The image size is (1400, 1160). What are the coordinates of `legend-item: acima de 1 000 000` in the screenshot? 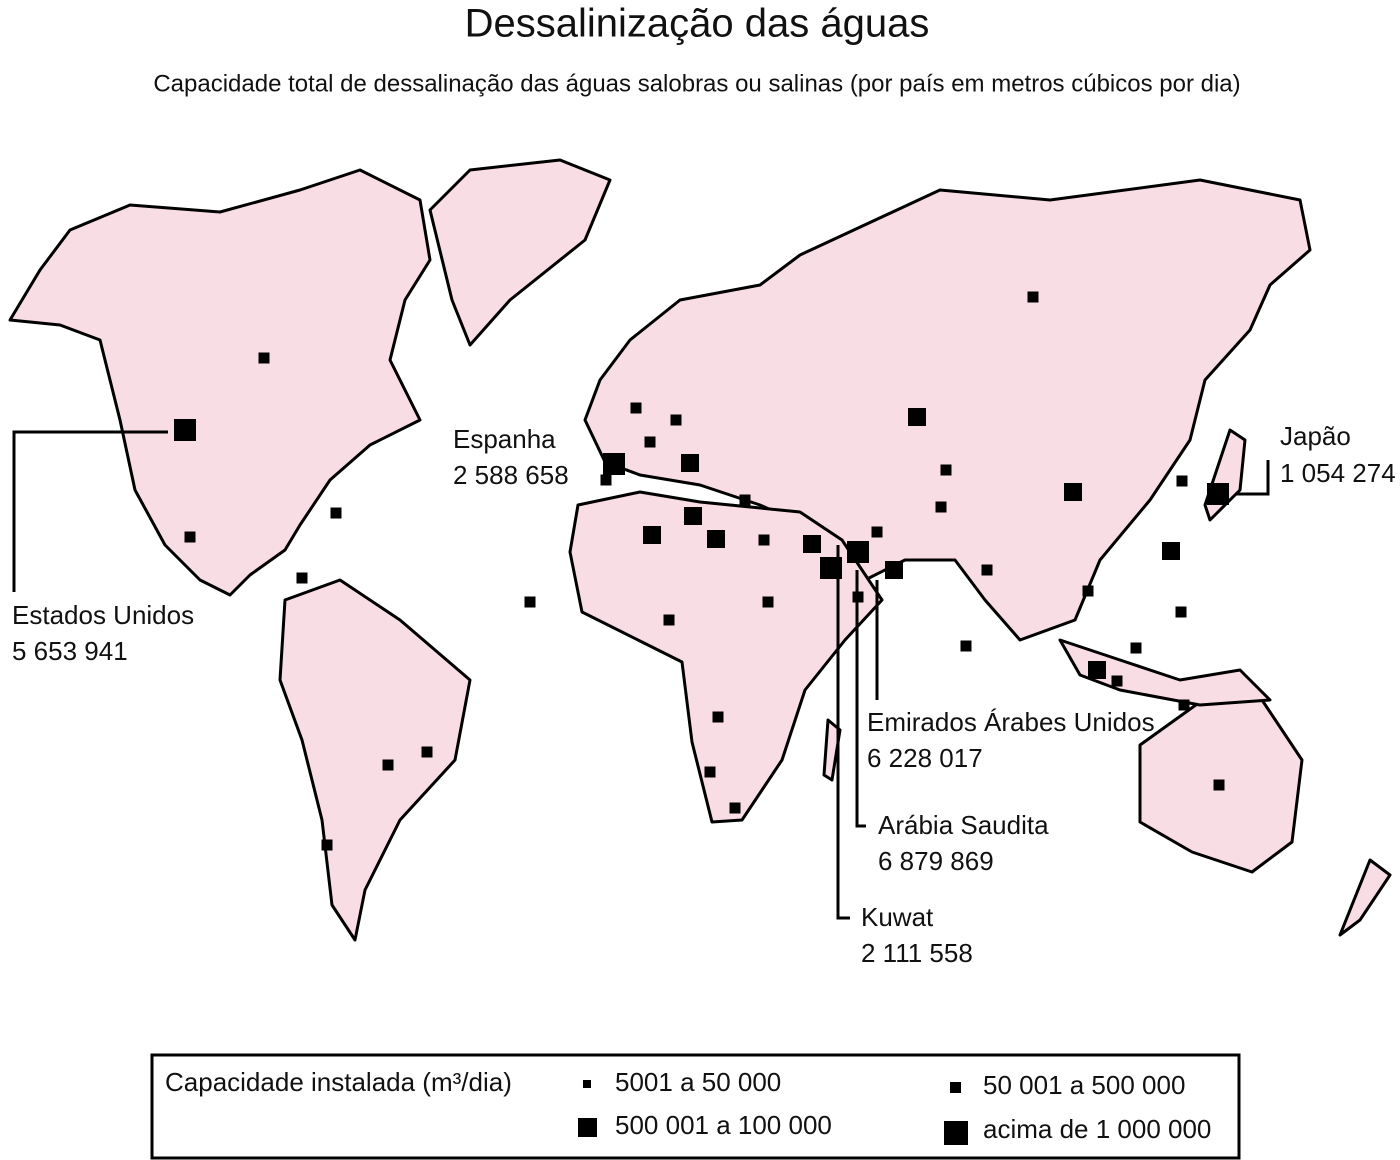 It's located at (1097, 1129).